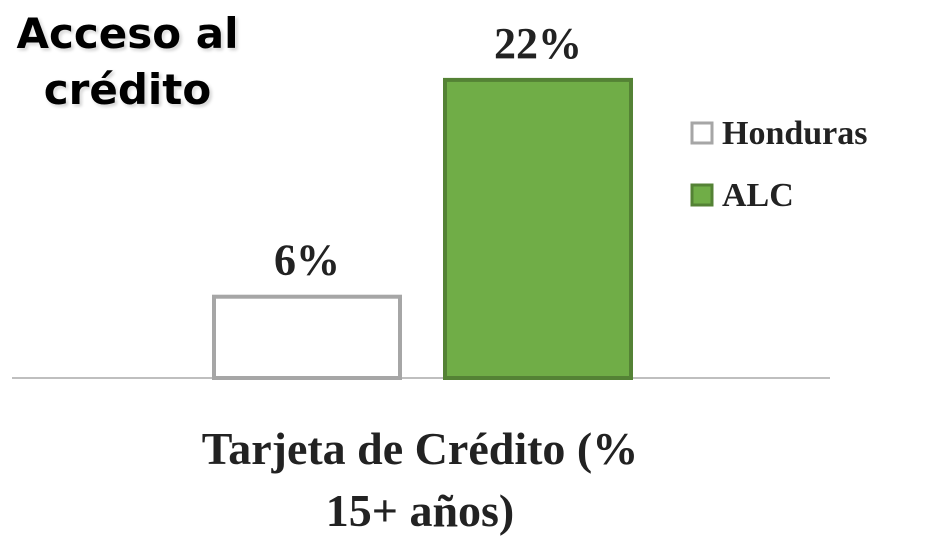  I want to click on legend-label: Honduras, so click(795, 133).